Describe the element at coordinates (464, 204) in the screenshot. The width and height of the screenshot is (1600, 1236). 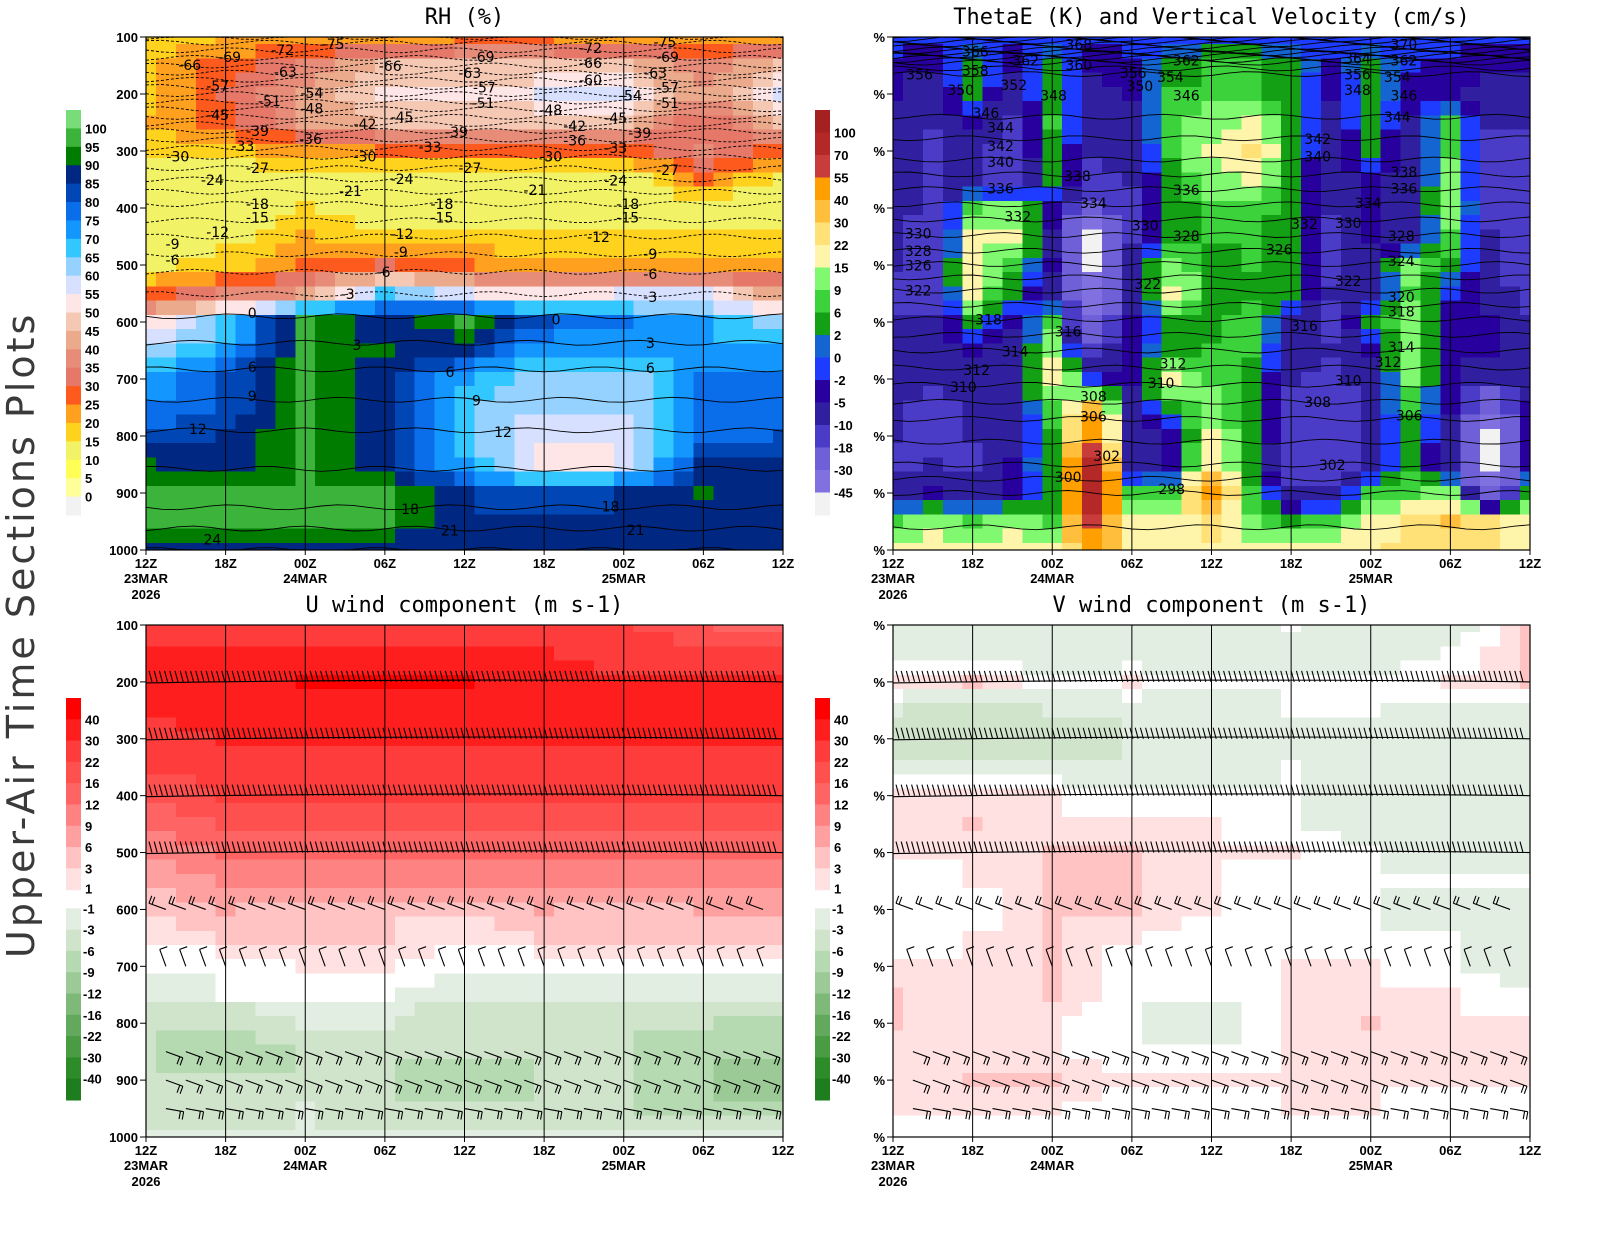
I see `rh-contour-line` at that location.